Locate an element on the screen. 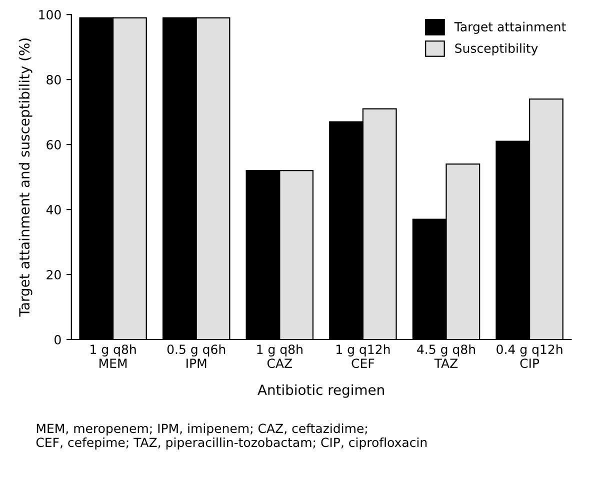 The width and height of the screenshot is (595, 485). y-tick-label: 0 is located at coordinates (57, 339).